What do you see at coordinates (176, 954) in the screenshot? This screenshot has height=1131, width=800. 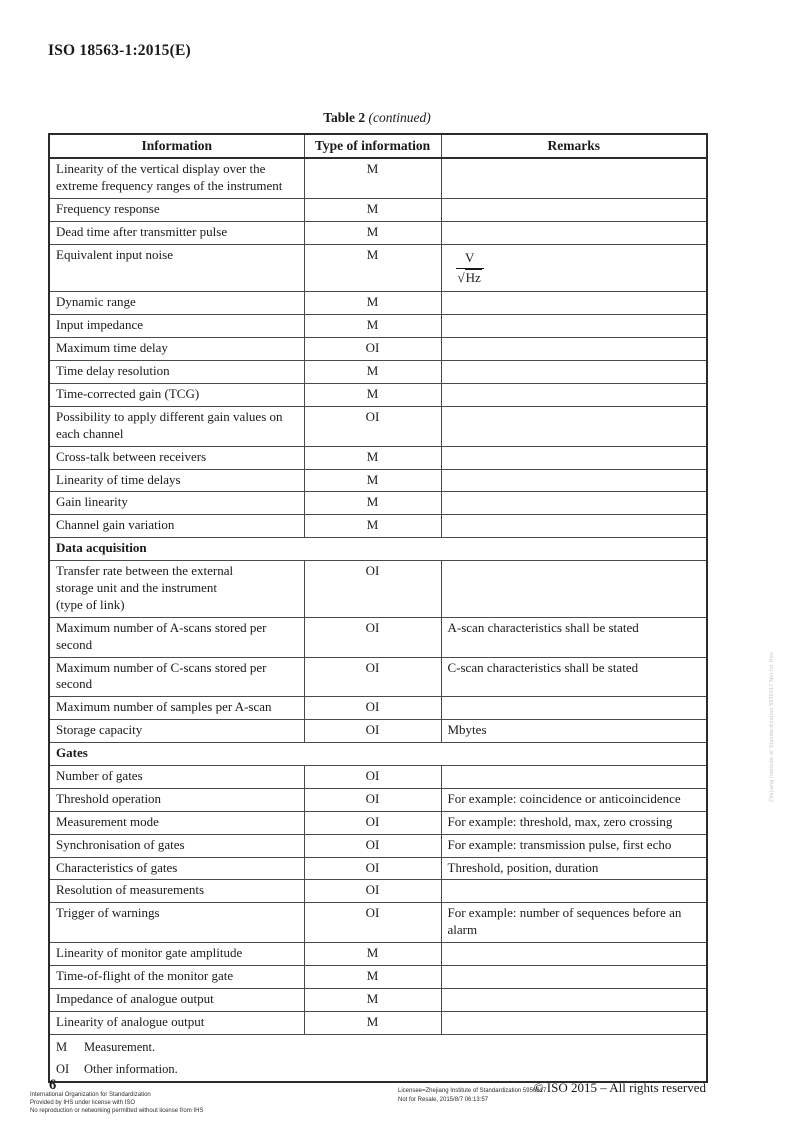 I see `info-cell: Linearity of monitor gate amplitude` at bounding box center [176, 954].